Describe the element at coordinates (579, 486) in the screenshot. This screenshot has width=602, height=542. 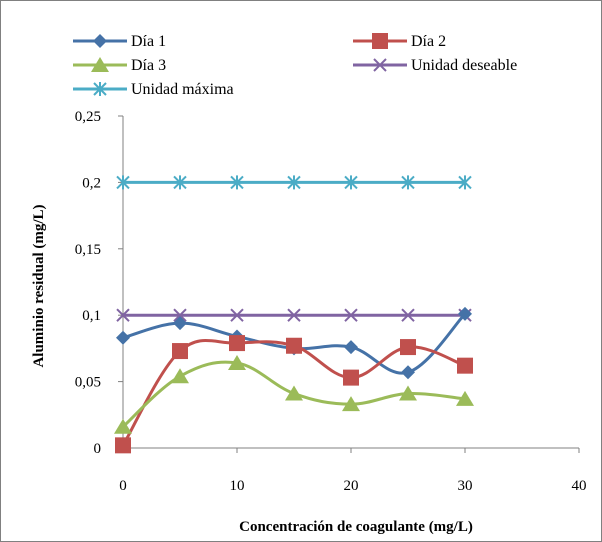
I see `x-tick-label: 40` at that location.